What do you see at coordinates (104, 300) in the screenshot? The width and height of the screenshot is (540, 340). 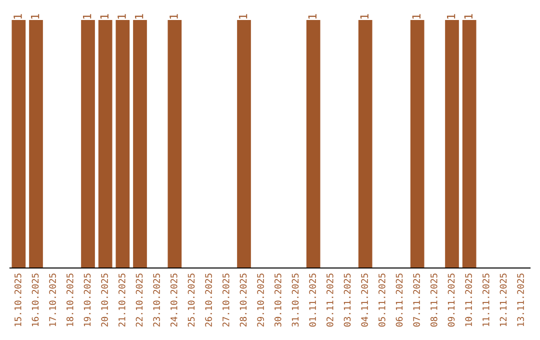 I see `x-tick-label: 20.10.2025` at bounding box center [104, 300].